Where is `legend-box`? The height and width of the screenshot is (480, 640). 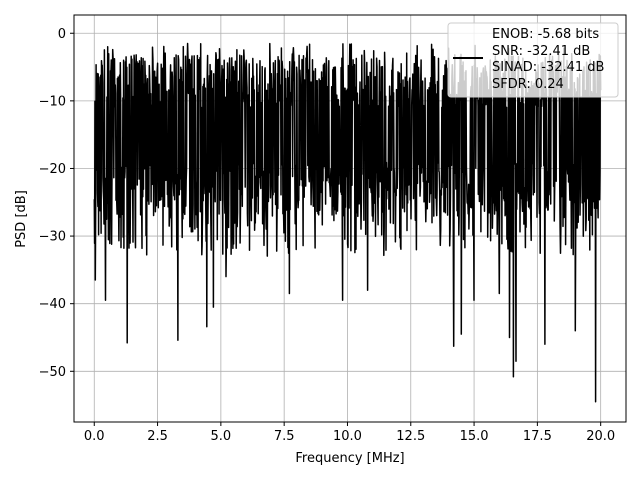 legend-box is located at coordinates (533, 60).